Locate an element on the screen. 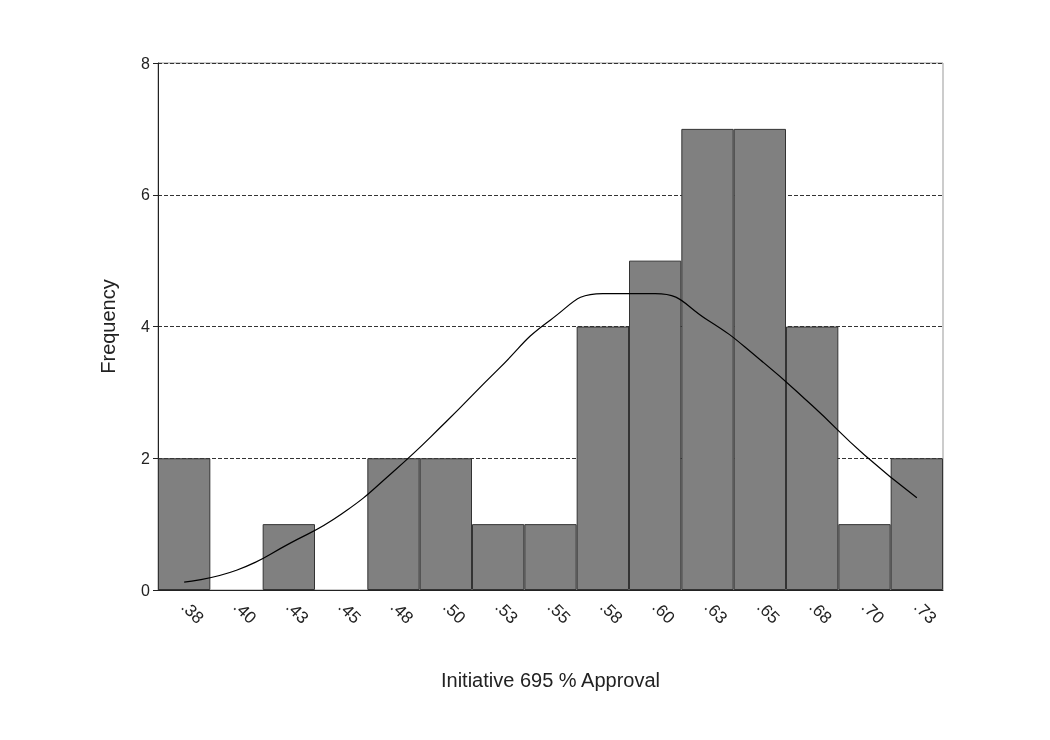  x-tick-label: .38 is located at coordinates (192, 612).